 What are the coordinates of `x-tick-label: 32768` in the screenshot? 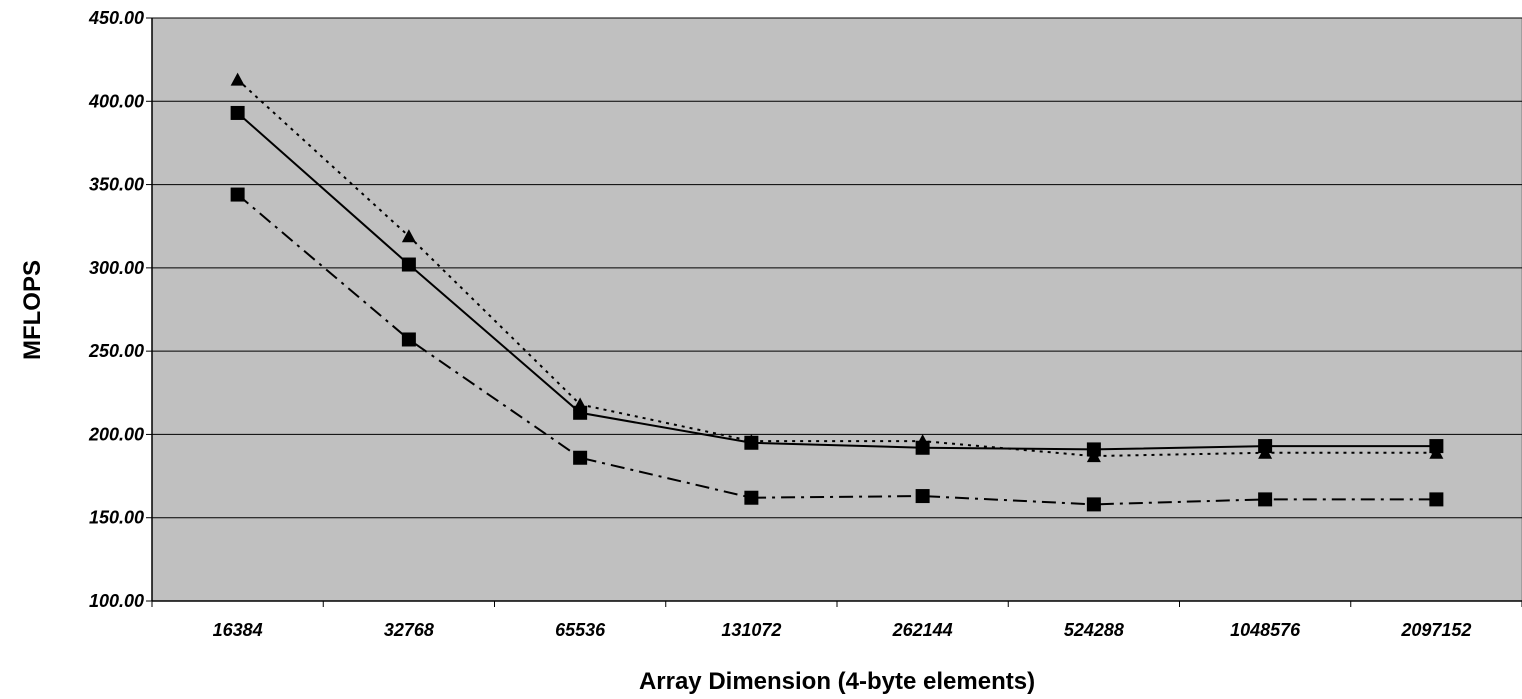 It's located at (409, 630).